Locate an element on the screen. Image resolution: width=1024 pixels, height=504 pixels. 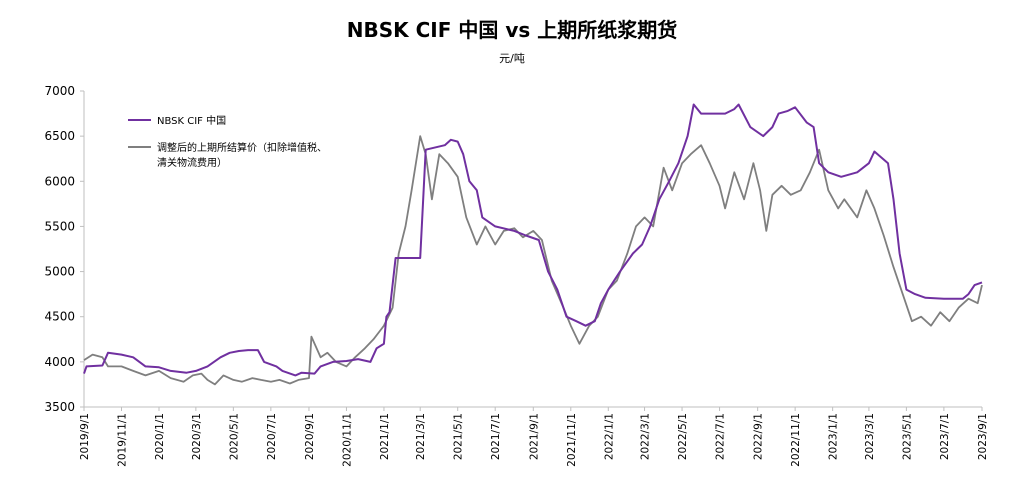
x-tick-label: 2020/3/1 is located at coordinates (197, 436).